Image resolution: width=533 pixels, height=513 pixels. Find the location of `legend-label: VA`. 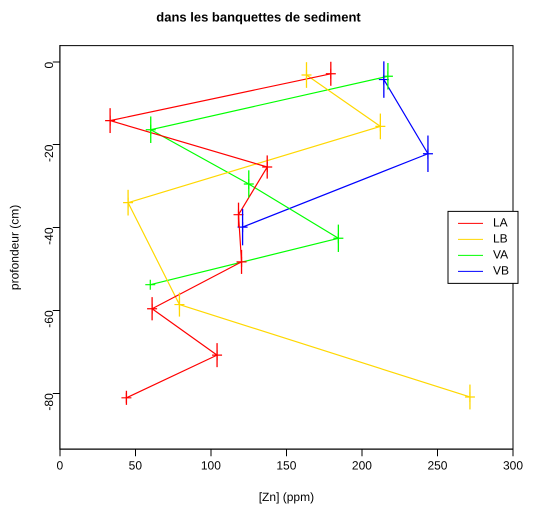

legend-label: VA is located at coordinates (500, 255).